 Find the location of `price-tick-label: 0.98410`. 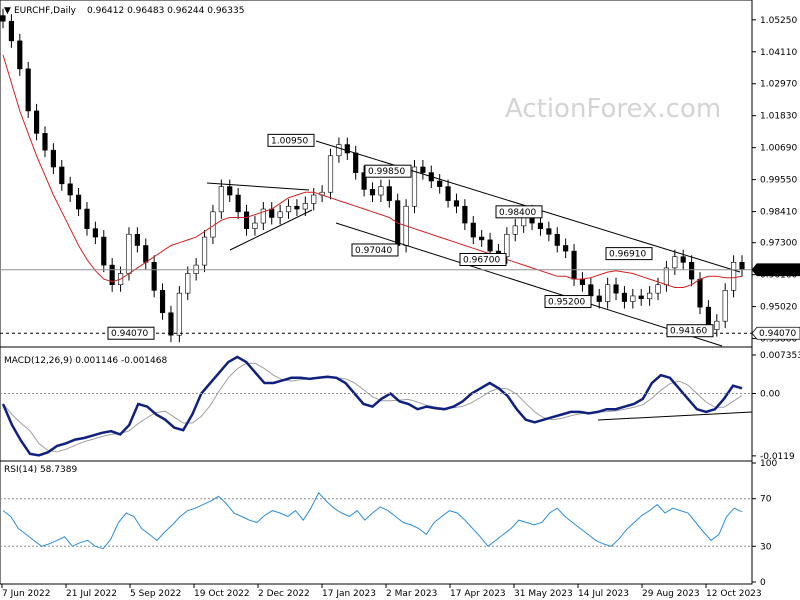

price-tick-label: 0.98410 is located at coordinates (778, 213).